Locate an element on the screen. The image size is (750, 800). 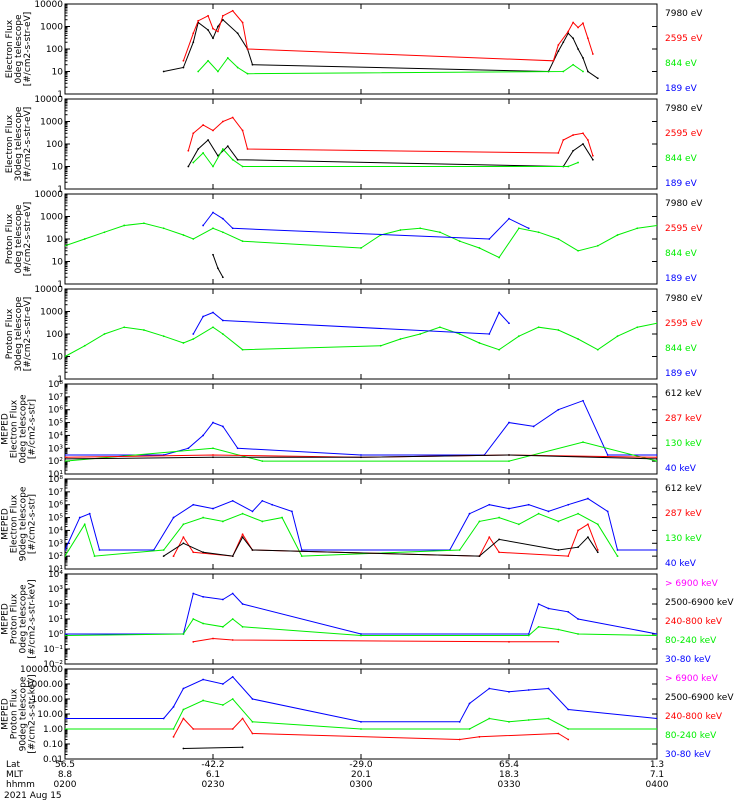
x-tick-label-lat: 65.4 is located at coordinates (509, 765).